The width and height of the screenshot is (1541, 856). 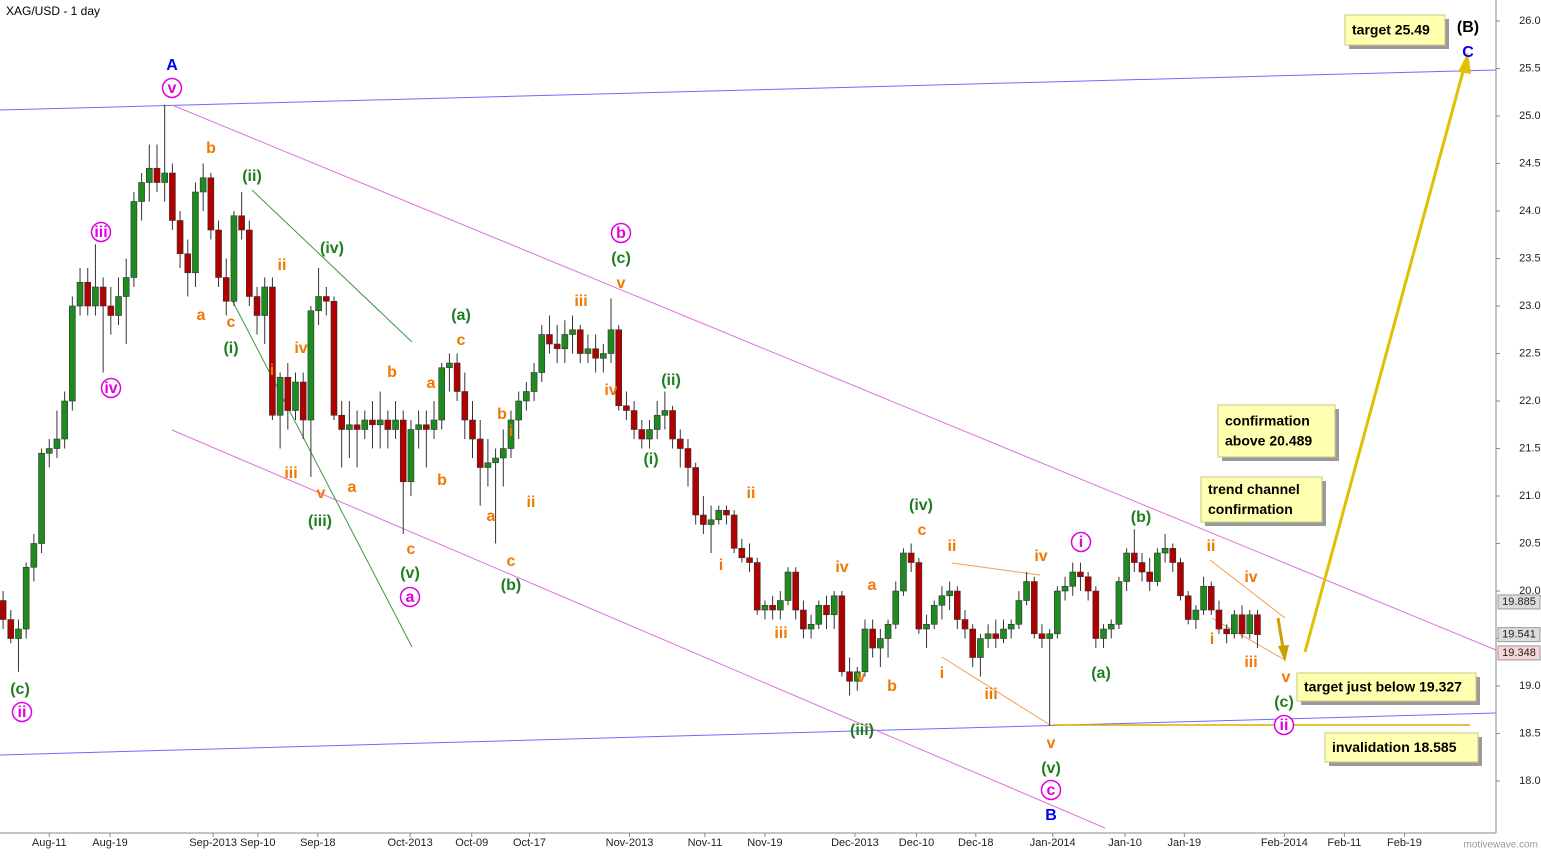 I want to click on wave-label: a, so click(x=410, y=597).